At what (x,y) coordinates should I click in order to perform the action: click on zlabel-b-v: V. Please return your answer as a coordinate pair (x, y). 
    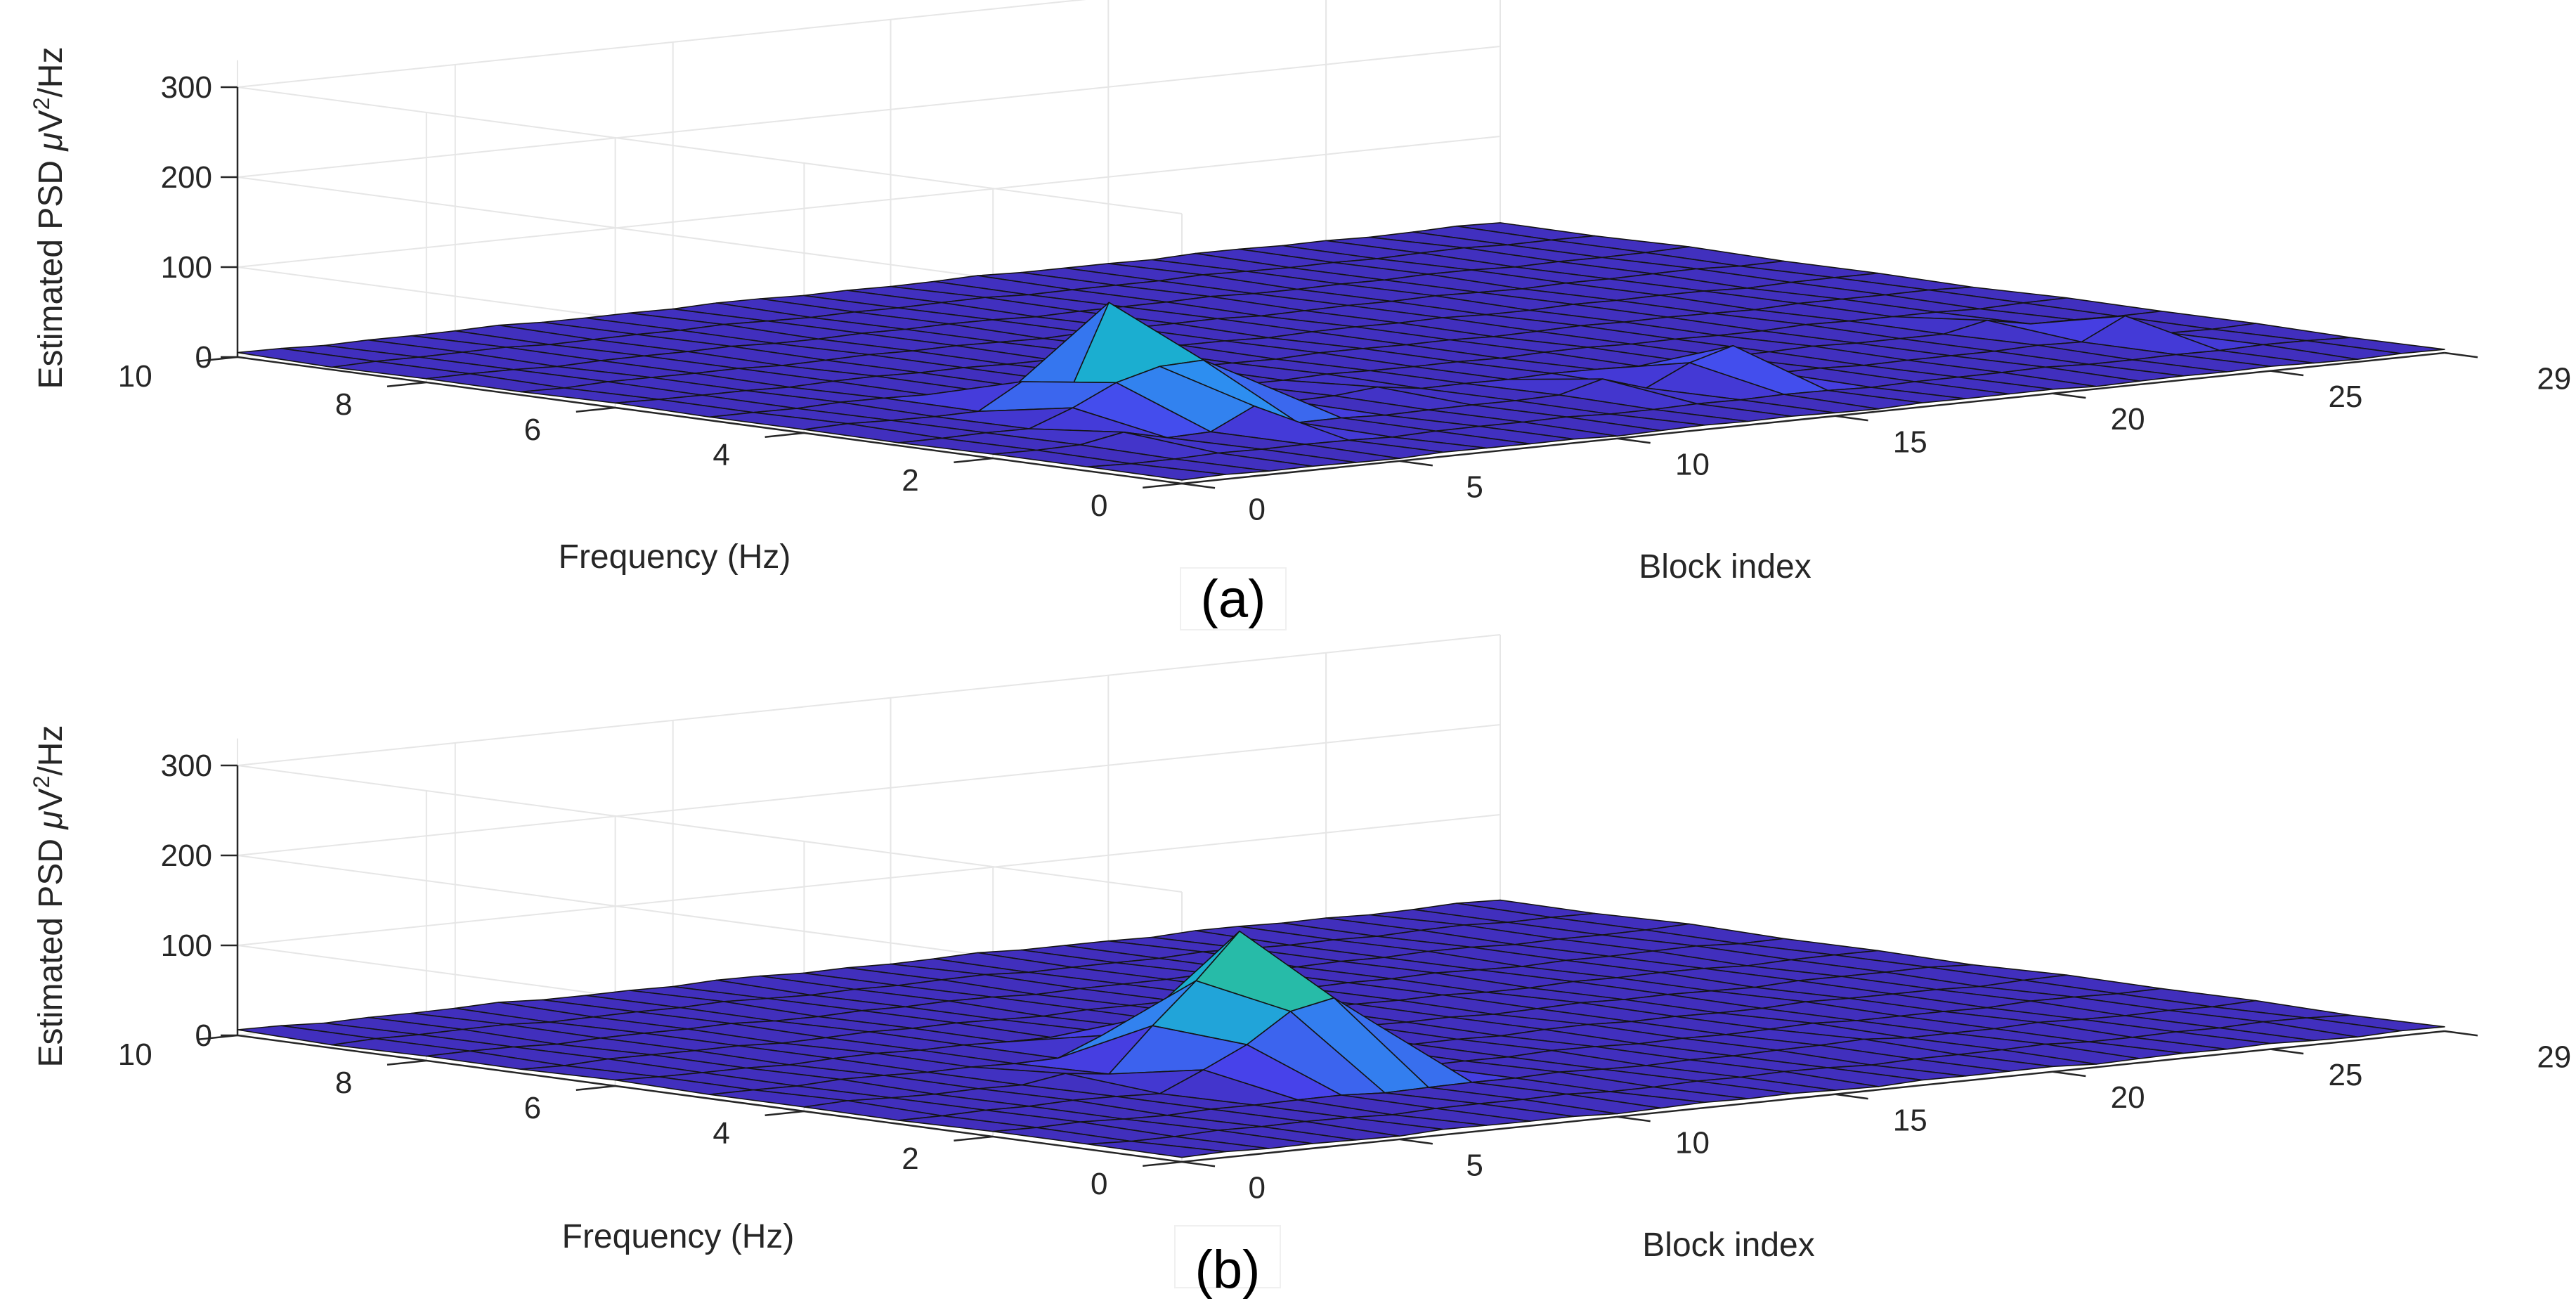
    Looking at the image, I should click on (51, 799).